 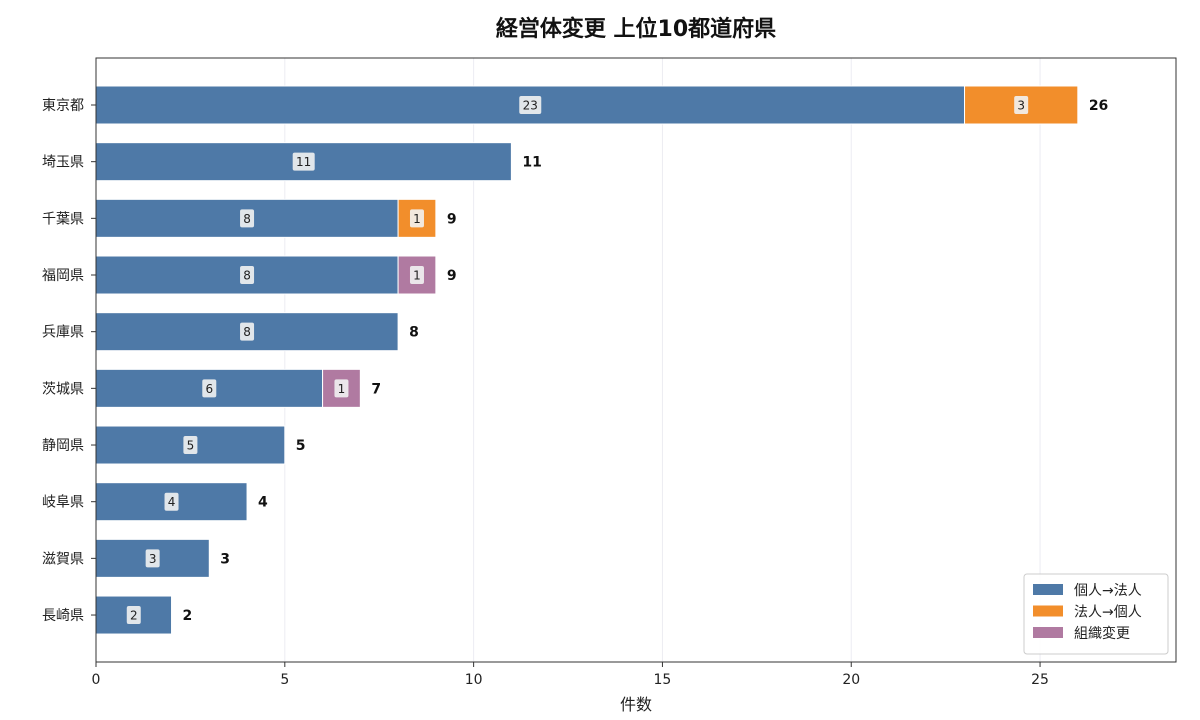 I want to click on x-tick-label: 0, so click(x=96, y=680).